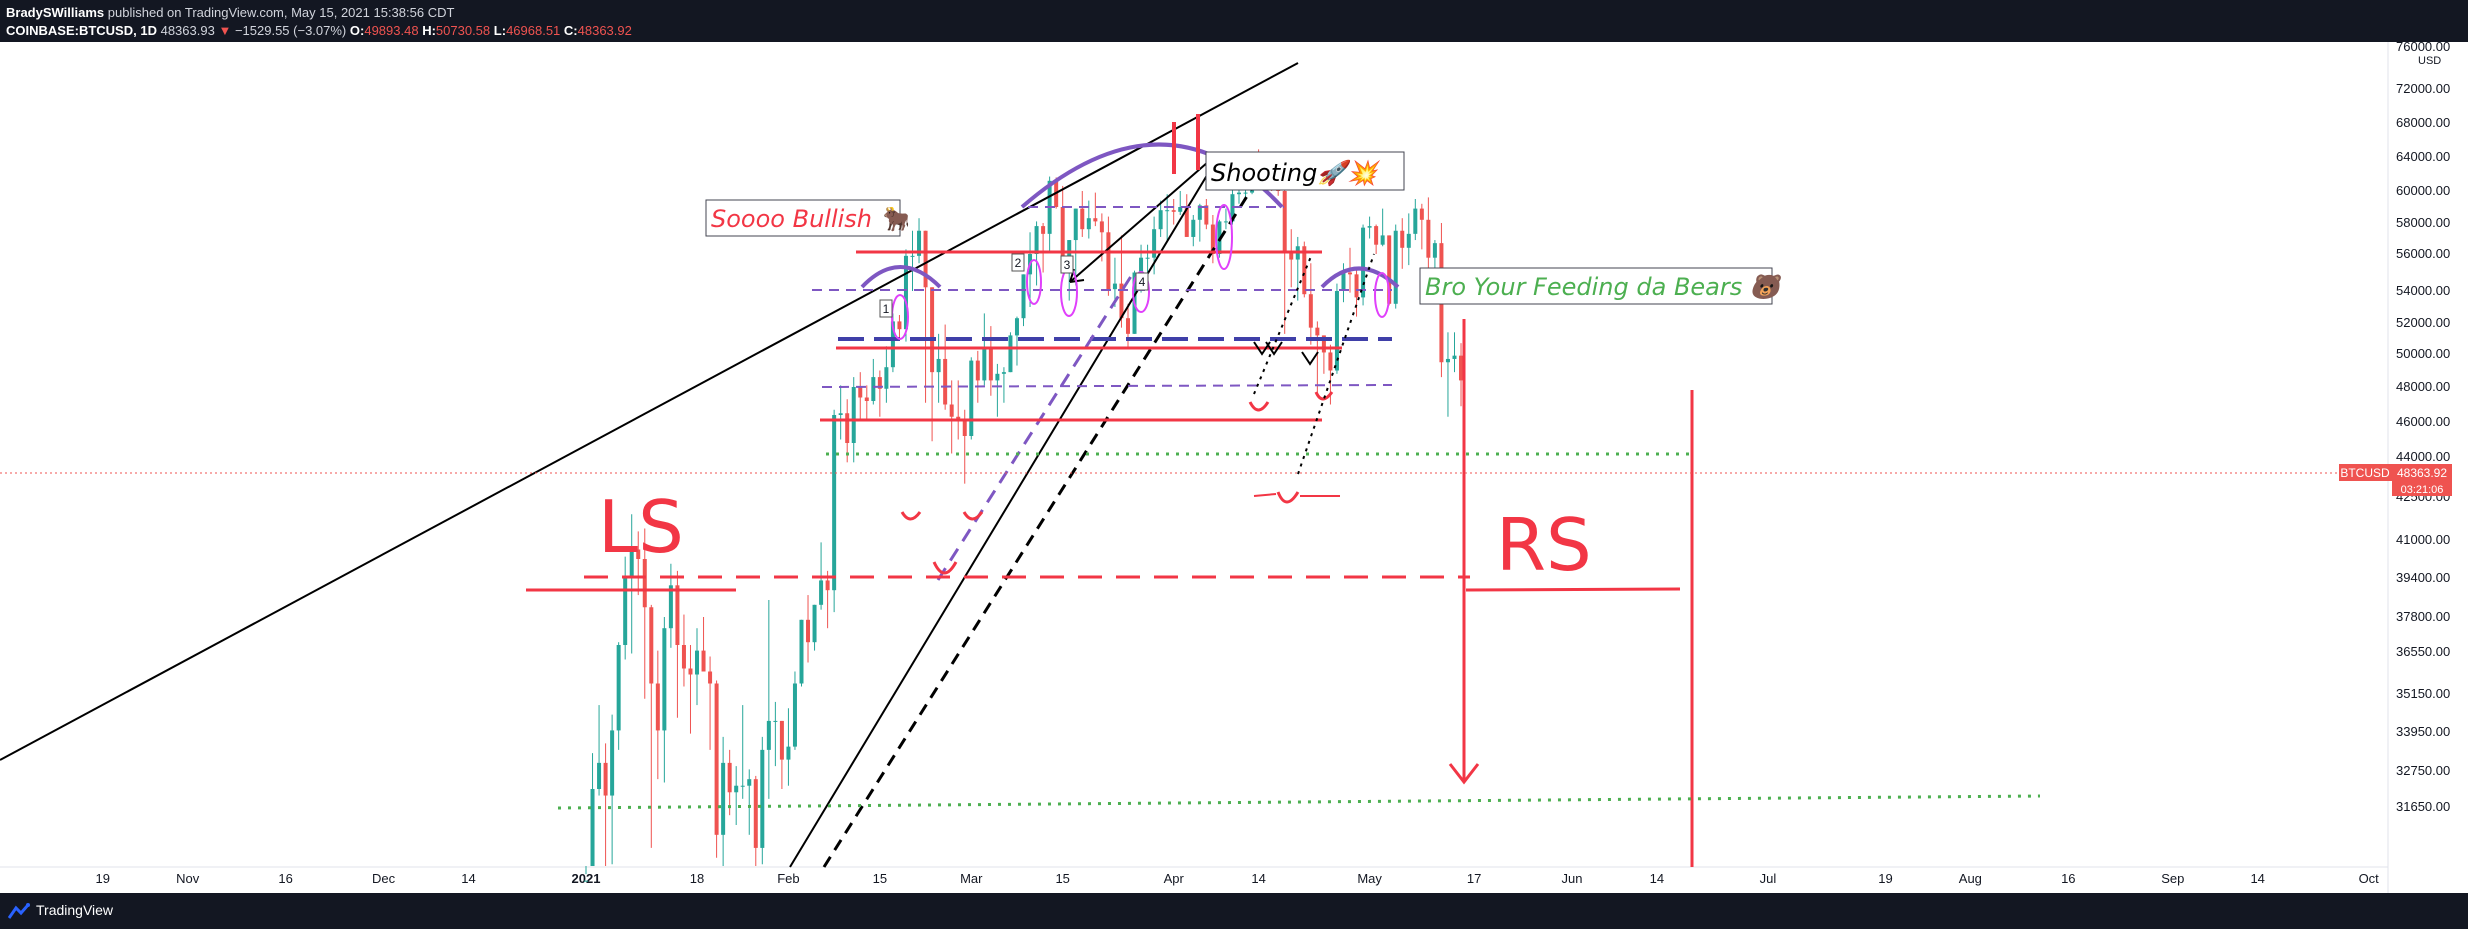 This screenshot has width=2468, height=929. What do you see at coordinates (971, 878) in the screenshot?
I see `time-tick-label: Mar` at bounding box center [971, 878].